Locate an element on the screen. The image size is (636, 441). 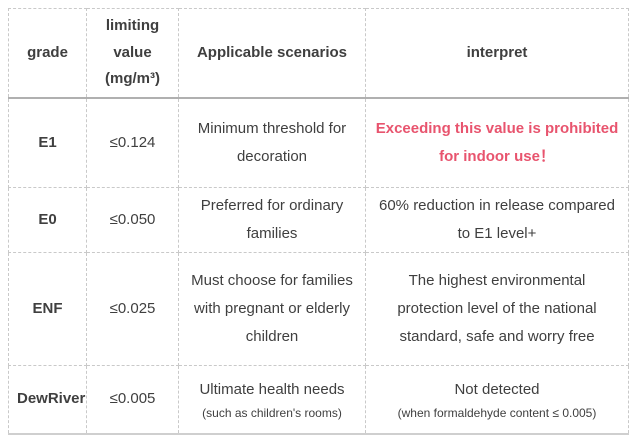
cell-text-line: standard, safe and worry free is located at coordinates (497, 336).